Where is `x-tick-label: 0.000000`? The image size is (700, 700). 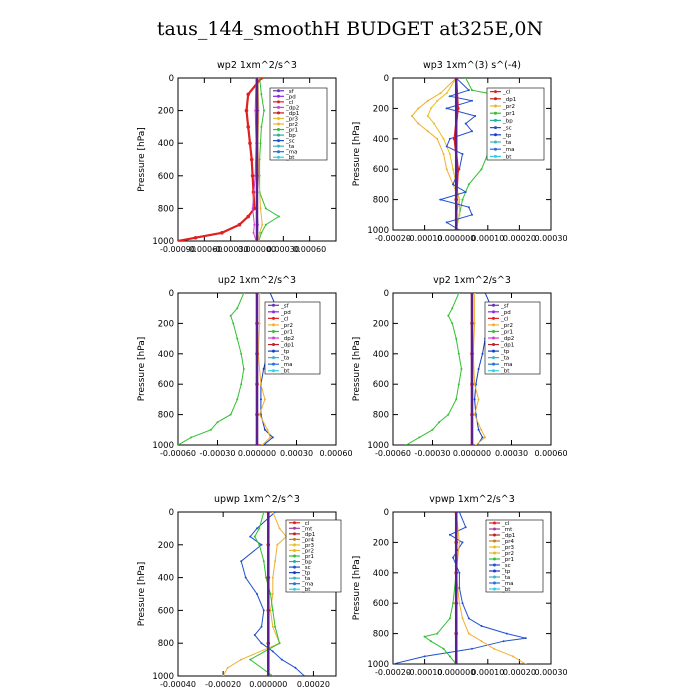
x-tick-label: 0.000000 is located at coordinates (257, 249).